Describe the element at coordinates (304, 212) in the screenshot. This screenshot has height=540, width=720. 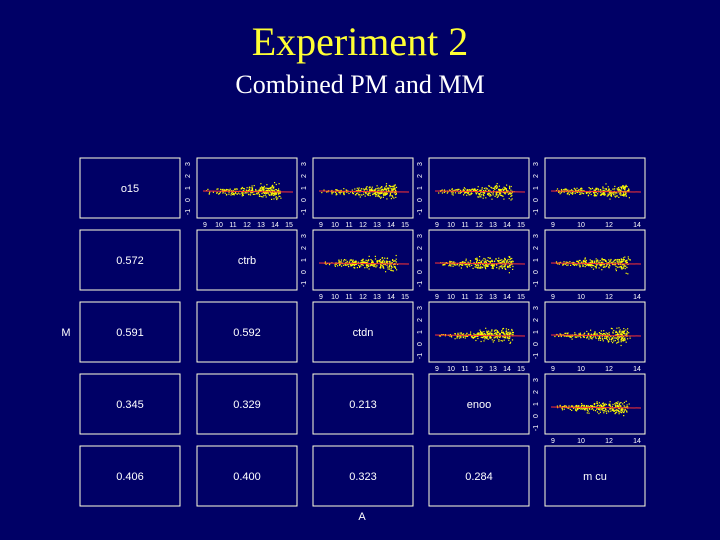
I see `y-tick-label: -1` at that location.